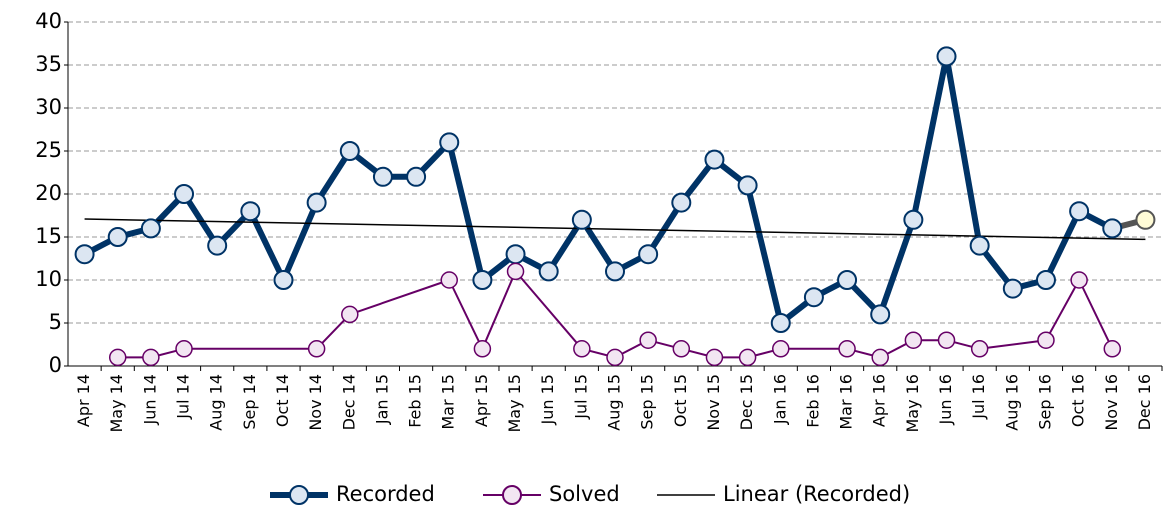 This screenshot has height=513, width=1164. I want to click on x-tick-label: Nov 16, so click(1111, 402).